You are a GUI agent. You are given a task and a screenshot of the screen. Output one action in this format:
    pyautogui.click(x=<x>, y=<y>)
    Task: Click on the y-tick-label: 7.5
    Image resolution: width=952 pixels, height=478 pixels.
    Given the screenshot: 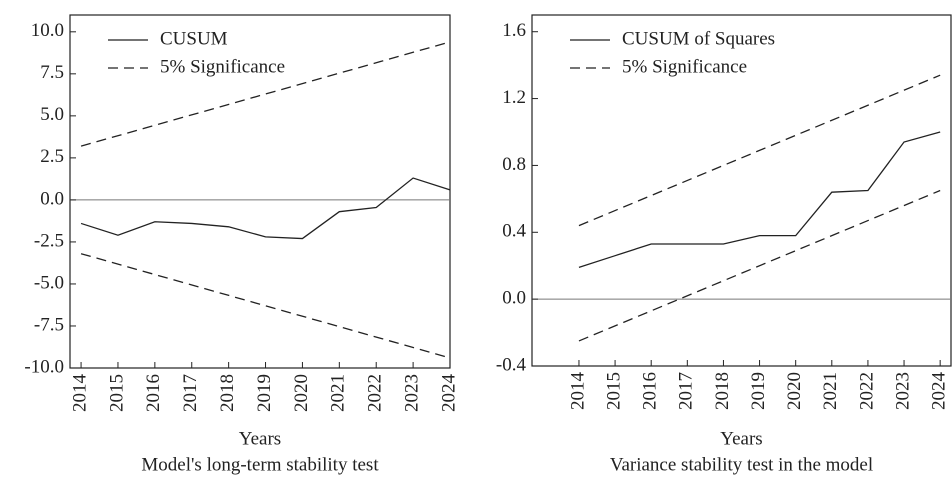 What is the action you would take?
    pyautogui.click(x=52, y=72)
    